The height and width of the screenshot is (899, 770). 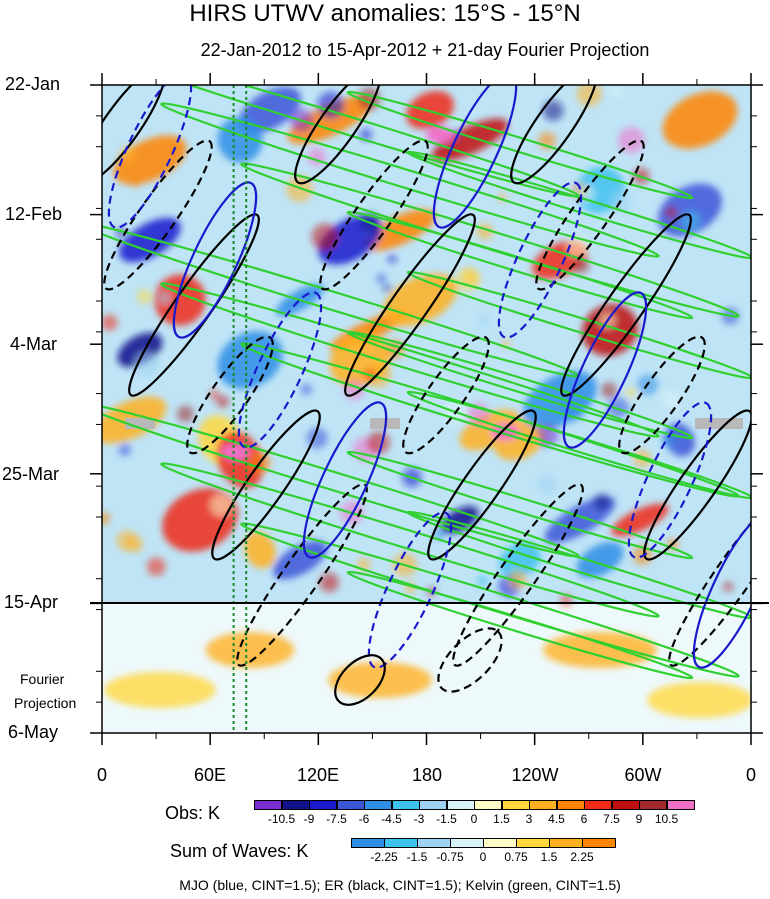 What do you see at coordinates (31, 474) in the screenshot?
I see `y-tick-label-25-mar: 25-Mar` at bounding box center [31, 474].